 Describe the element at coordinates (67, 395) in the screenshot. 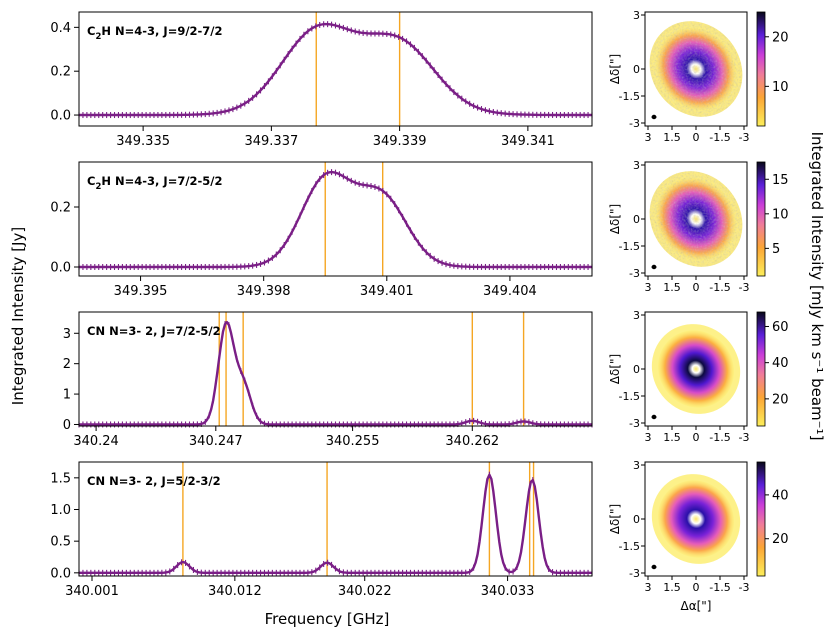

I see `y-tick-label: 1` at that location.